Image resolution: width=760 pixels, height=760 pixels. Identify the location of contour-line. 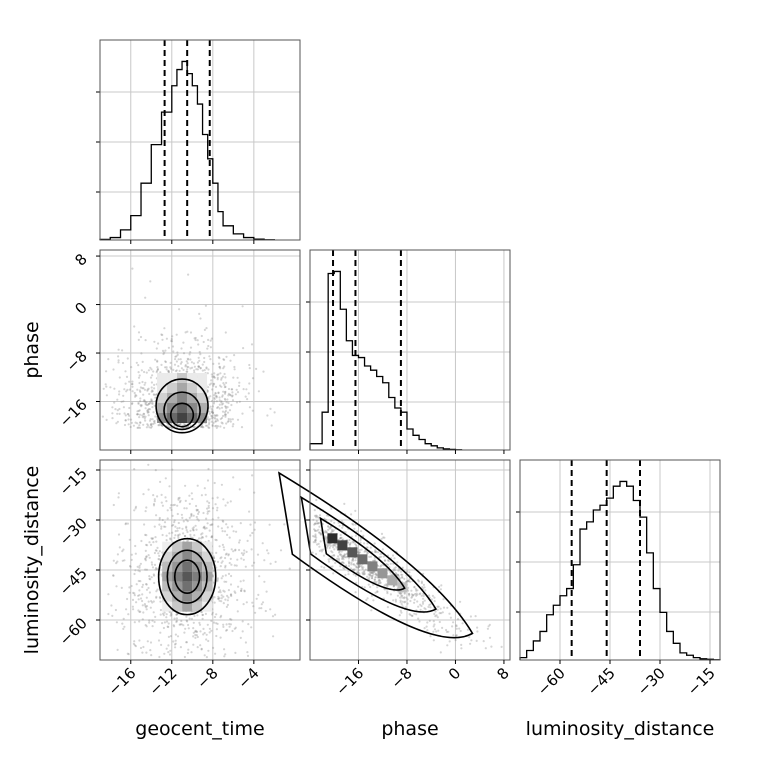
(187, 576).